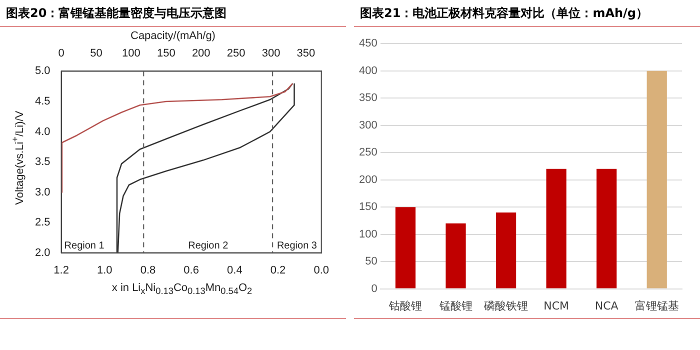 This screenshot has height=350, width=700. Describe the element at coordinates (42, 192) in the screenshot. I see `y-tick-label: 3.0` at that location.